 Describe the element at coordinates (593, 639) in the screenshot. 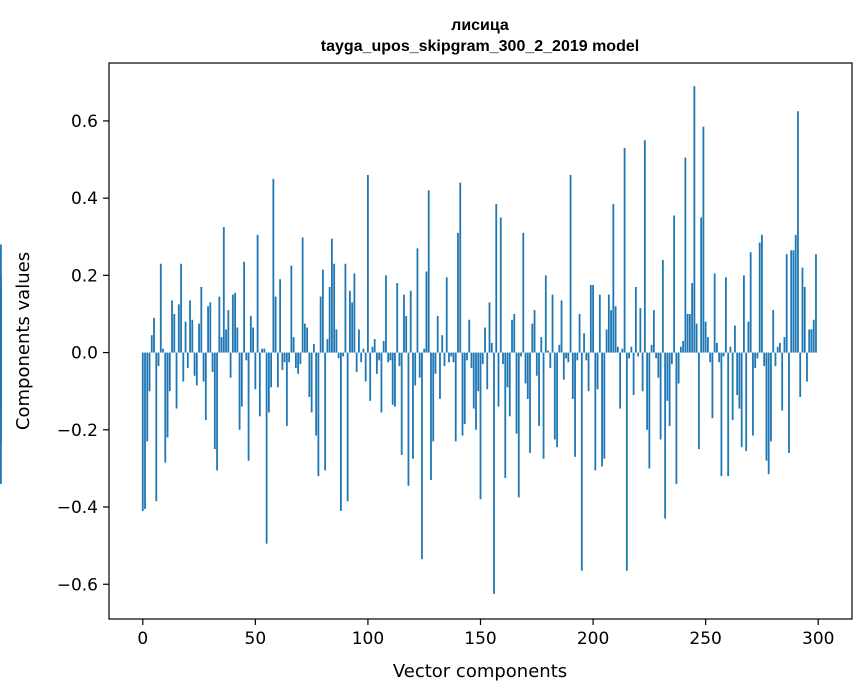

I see `x-tick-label: 200` at that location.